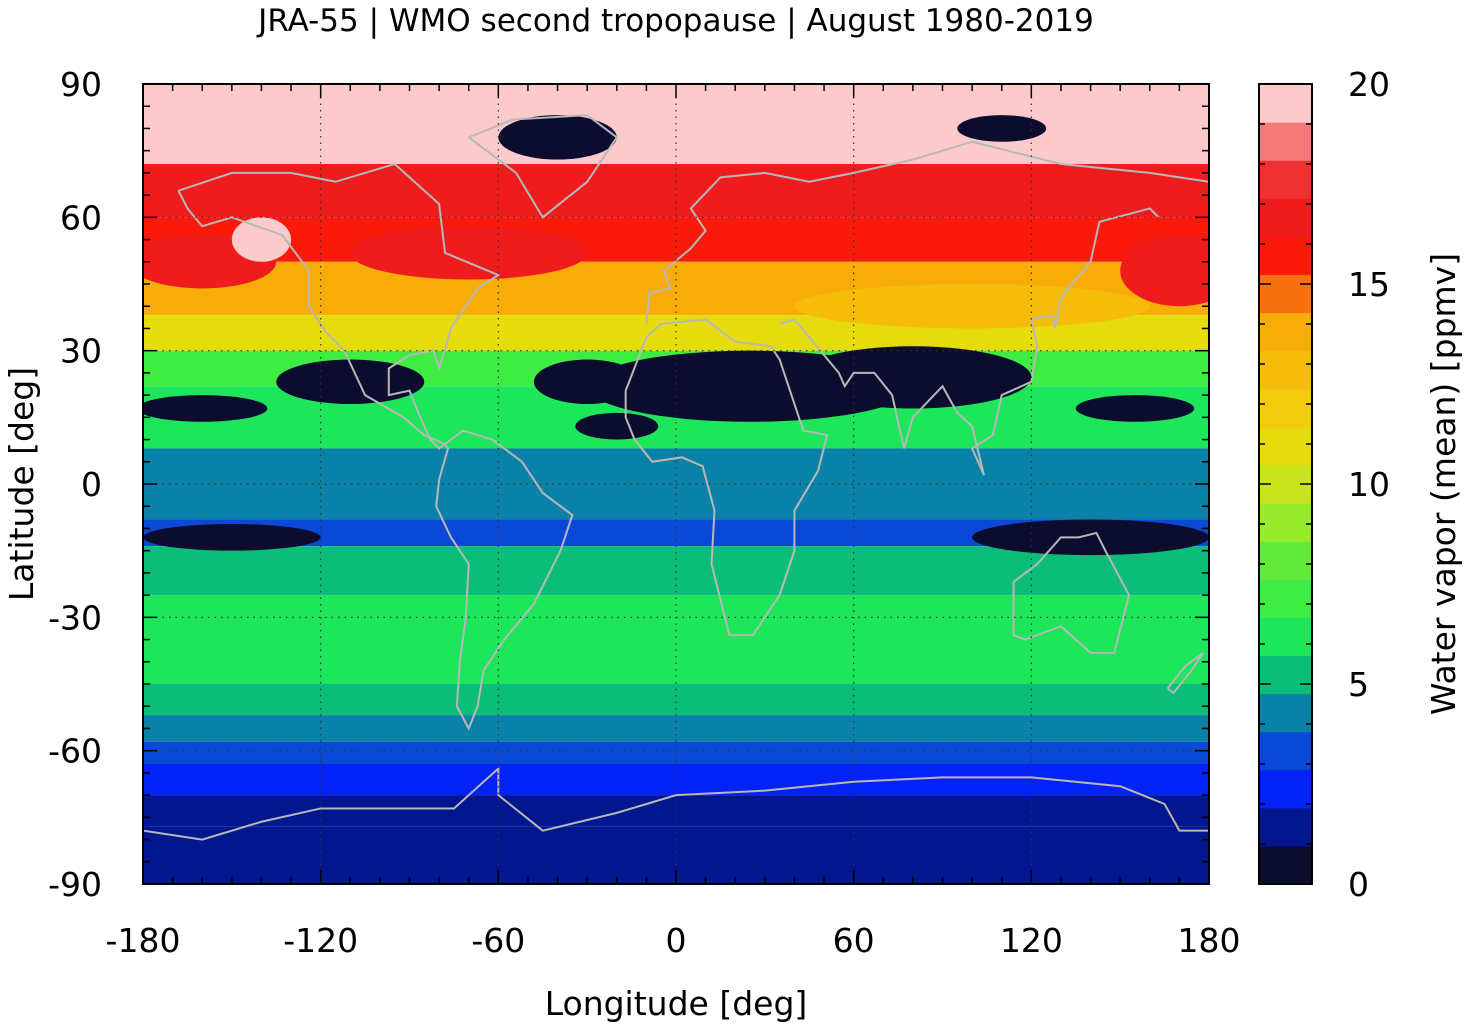  Describe the element at coordinates (1443, 484) in the screenshot. I see `colorbar-label: Water vapor (mean) [ppmv]` at that location.